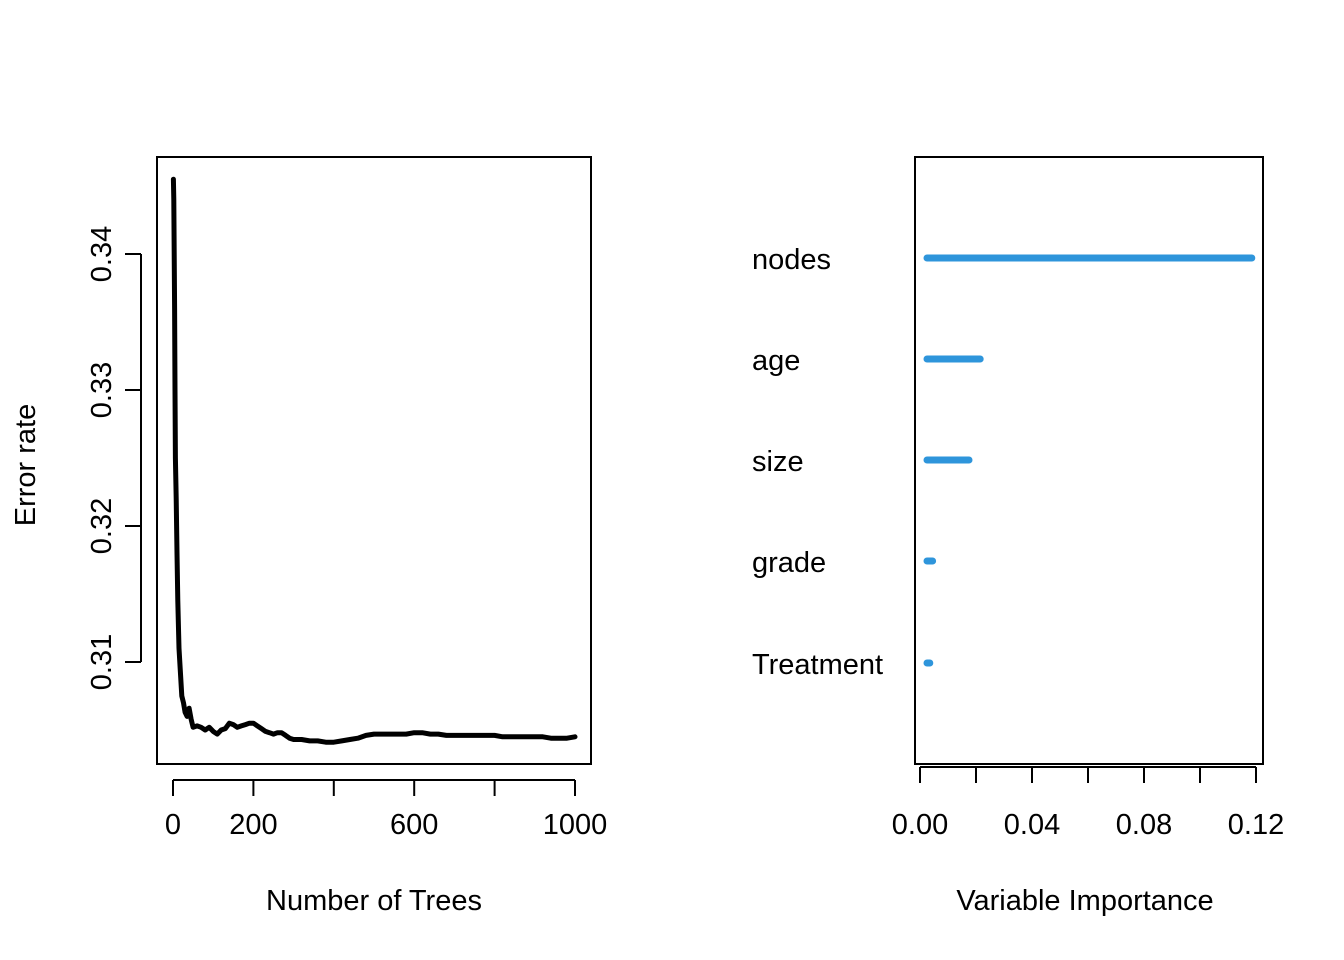  Describe the element at coordinates (817, 462) in the screenshot. I see `importance-categories: nodes age size grade Treatment` at that location.